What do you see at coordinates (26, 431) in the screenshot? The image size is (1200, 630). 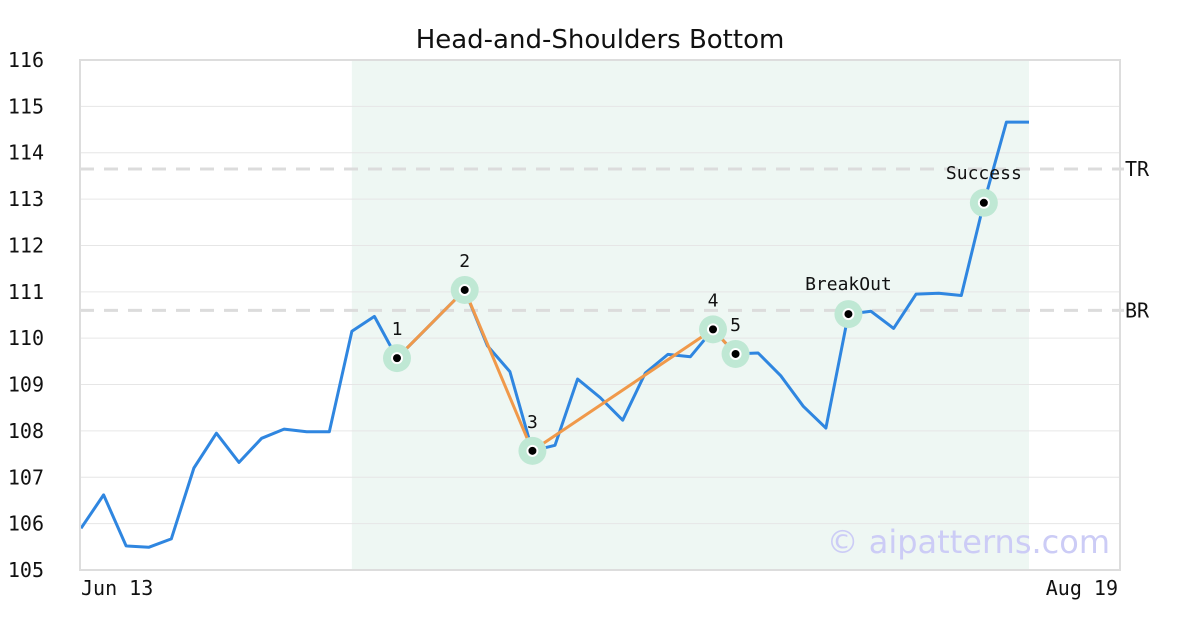 I see `y-tick-label-108: 108` at bounding box center [26, 431].